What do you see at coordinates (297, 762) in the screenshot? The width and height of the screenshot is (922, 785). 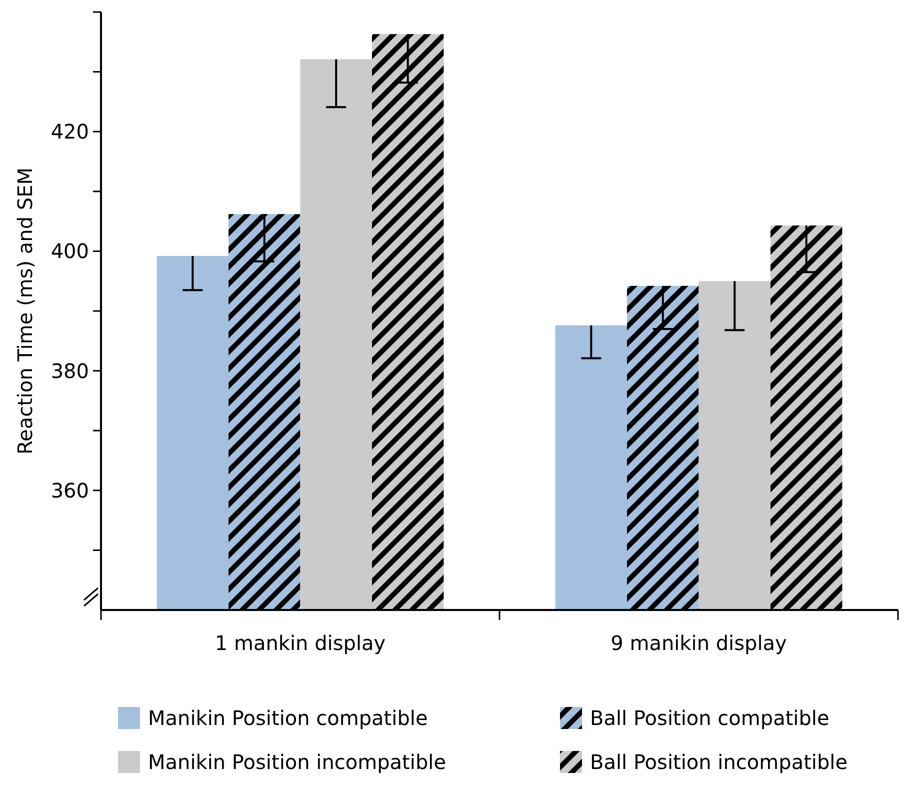 I see `legend-label: Manikin Position incompatible` at bounding box center [297, 762].